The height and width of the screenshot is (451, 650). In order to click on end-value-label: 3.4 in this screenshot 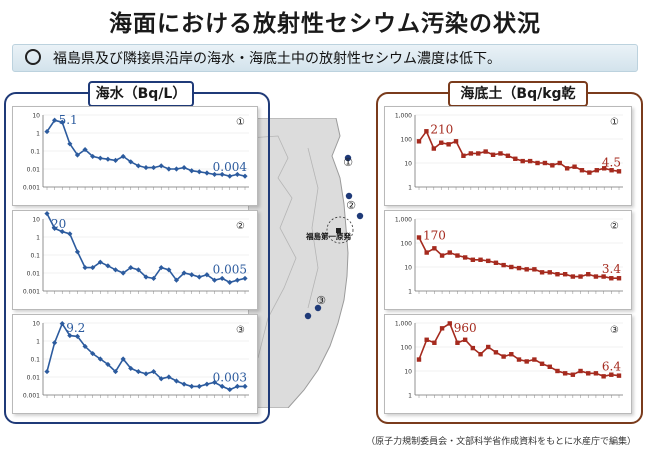, I will do `click(611, 269)`.